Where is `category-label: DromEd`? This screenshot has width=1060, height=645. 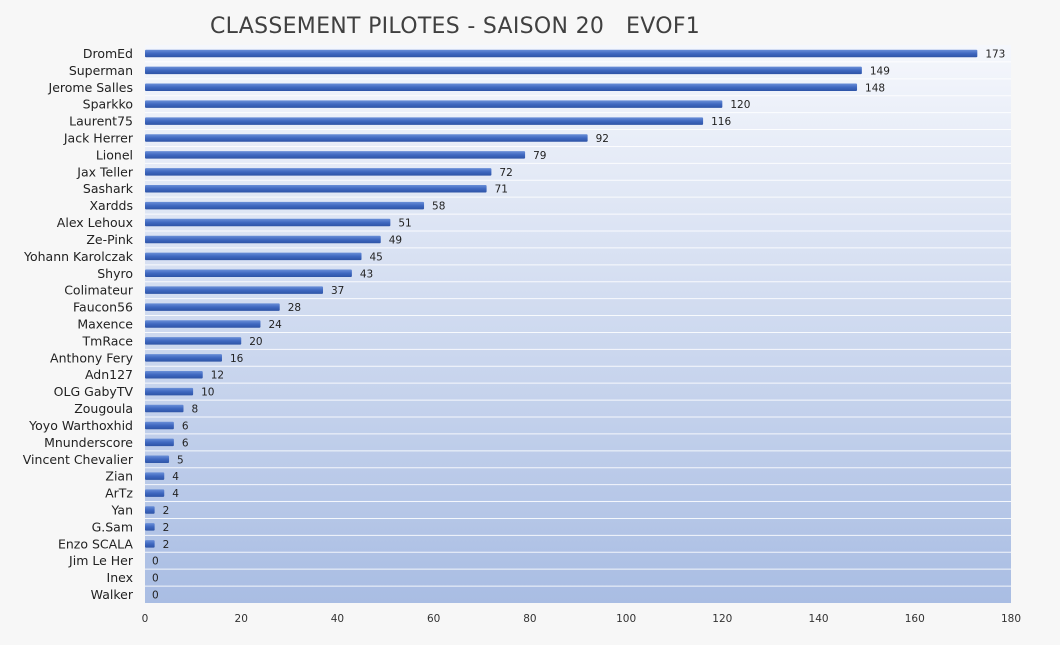 category-label: DromEd is located at coordinates (108, 53).